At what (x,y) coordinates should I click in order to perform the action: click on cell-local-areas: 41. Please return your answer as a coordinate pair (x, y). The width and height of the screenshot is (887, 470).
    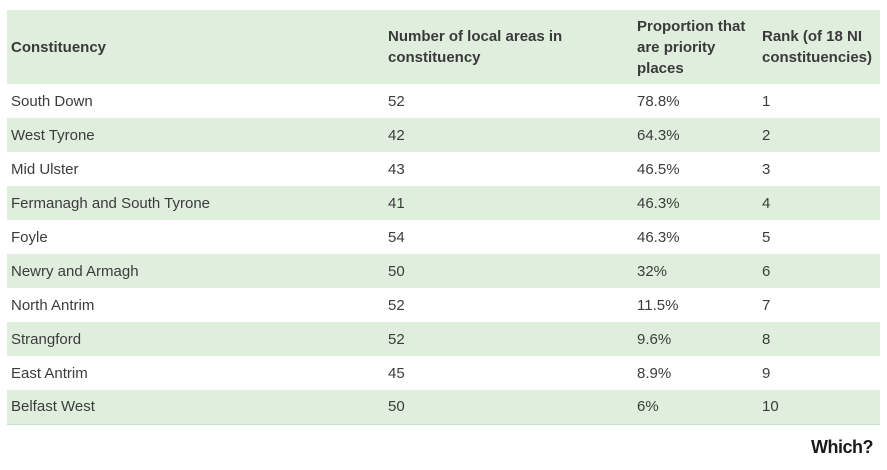
    Looking at the image, I should click on (396, 203).